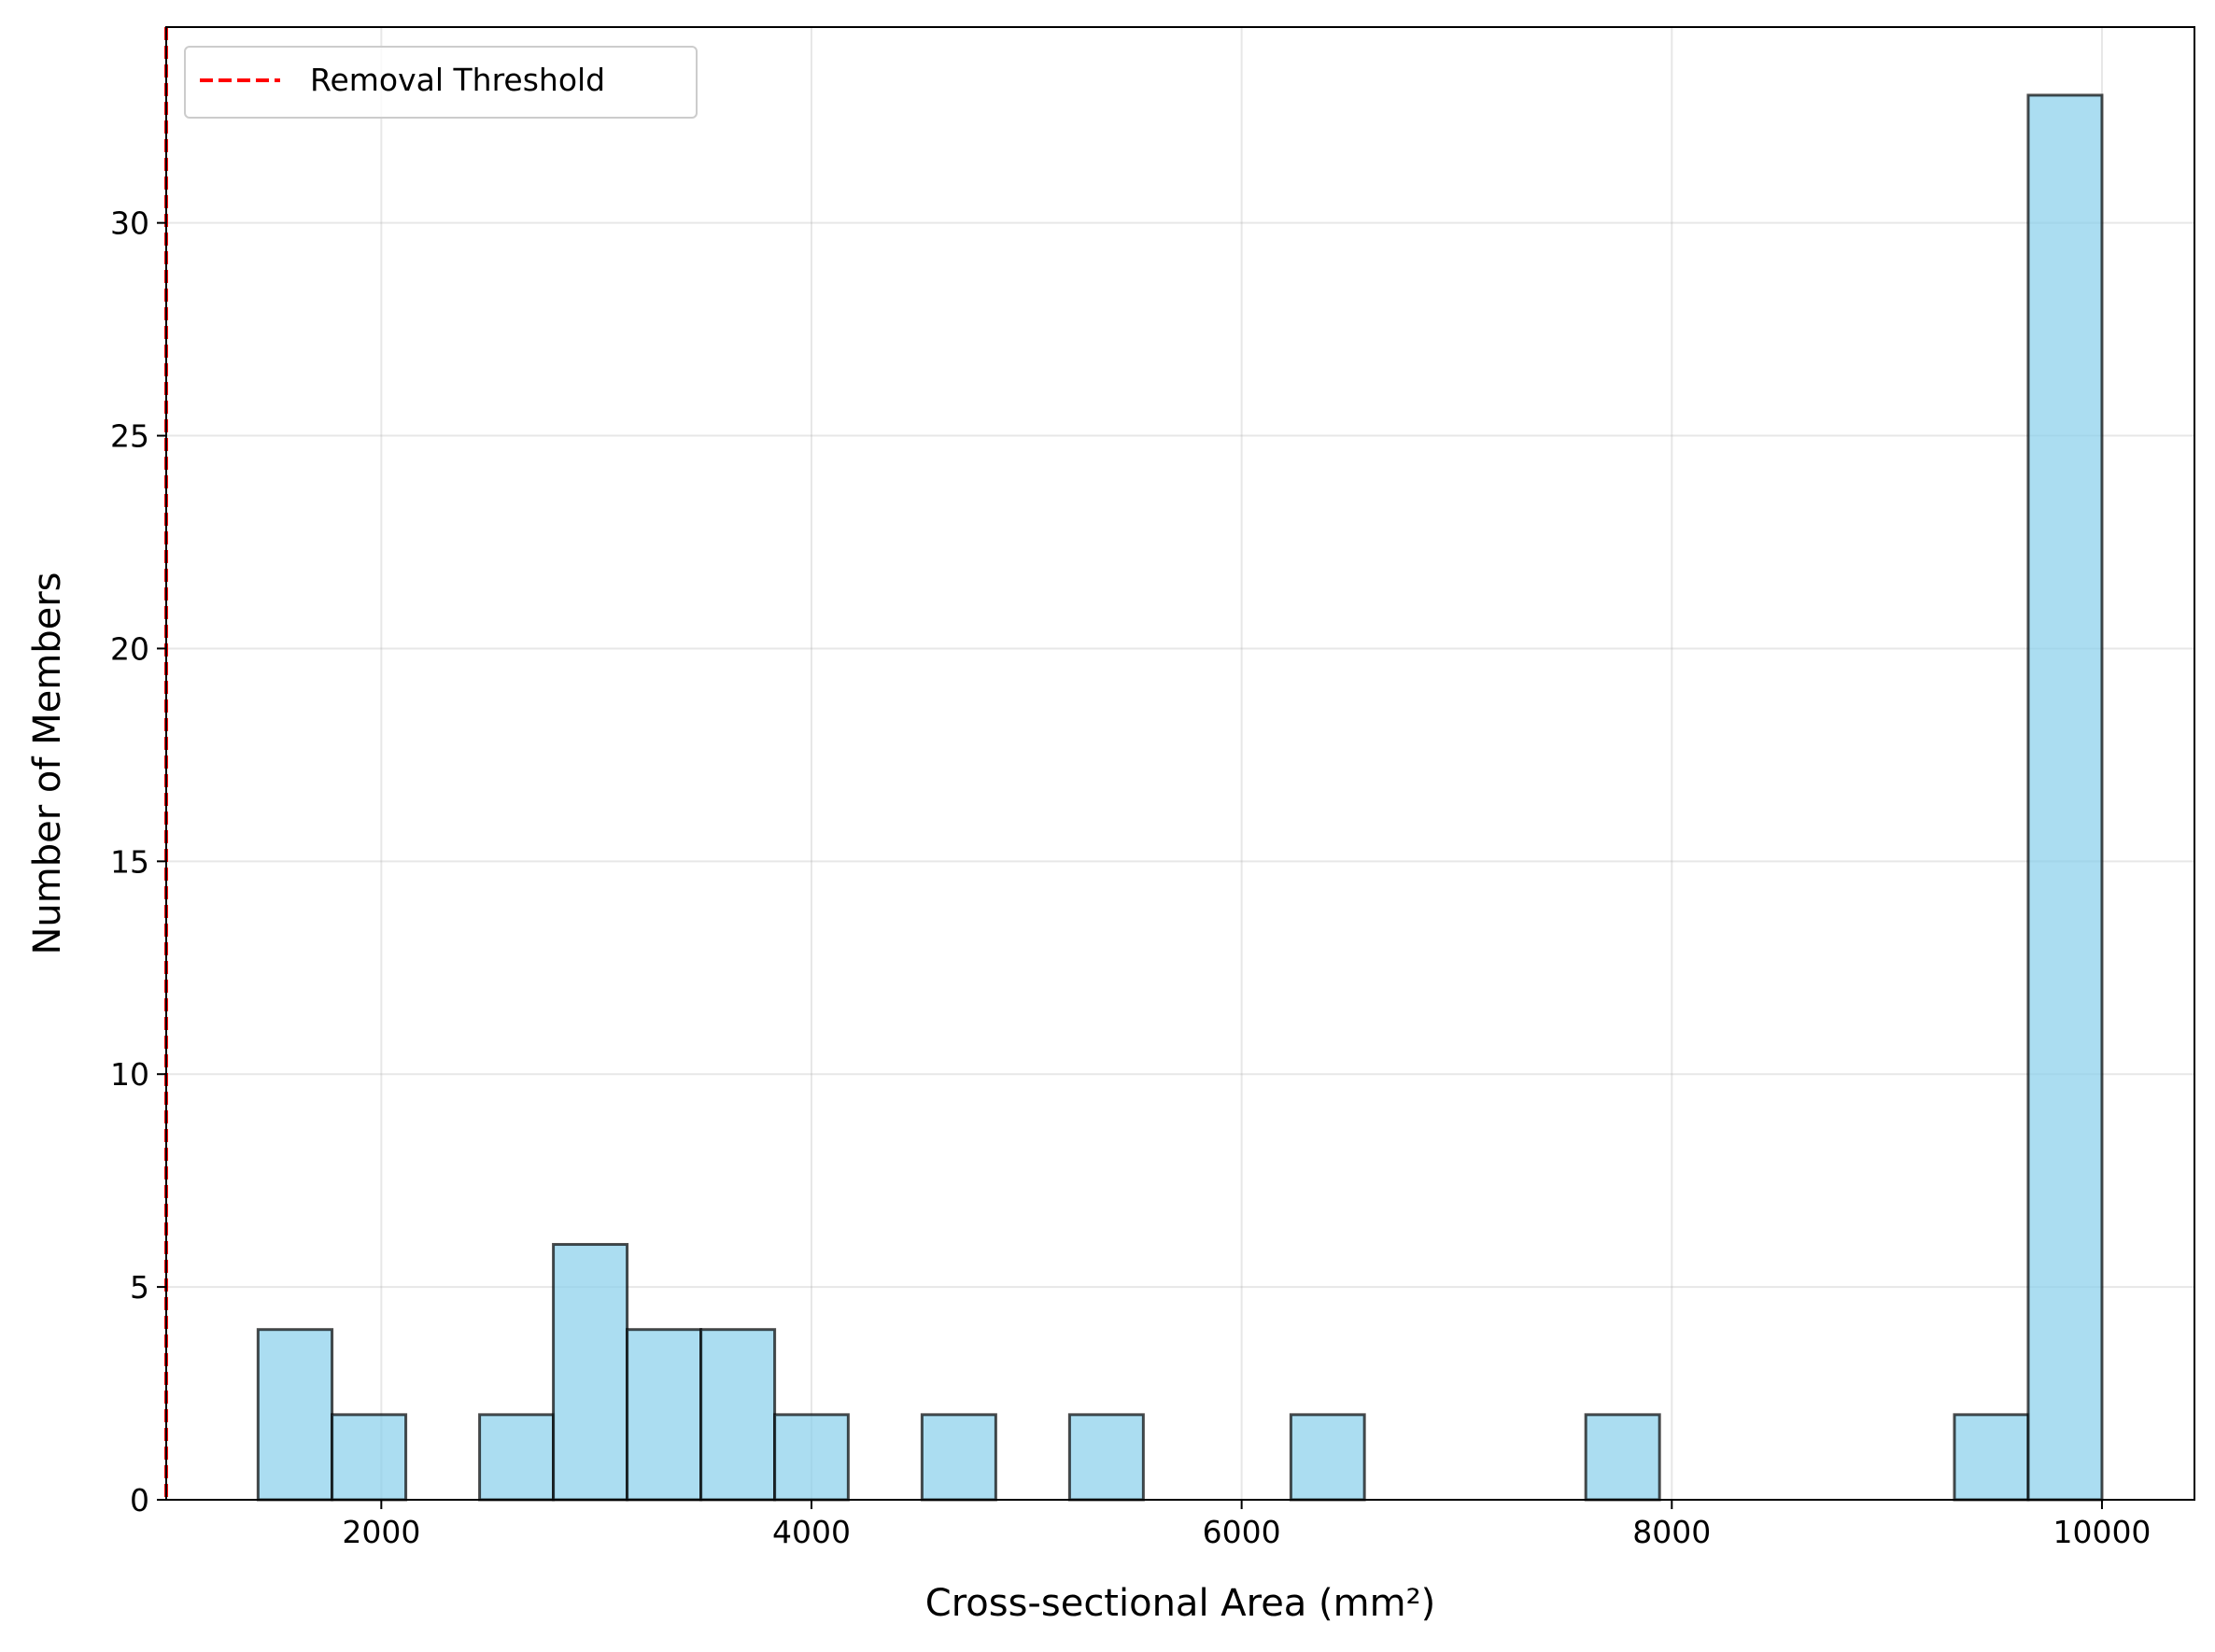  I want to click on x-tick-label: 10000, so click(2102, 1532).